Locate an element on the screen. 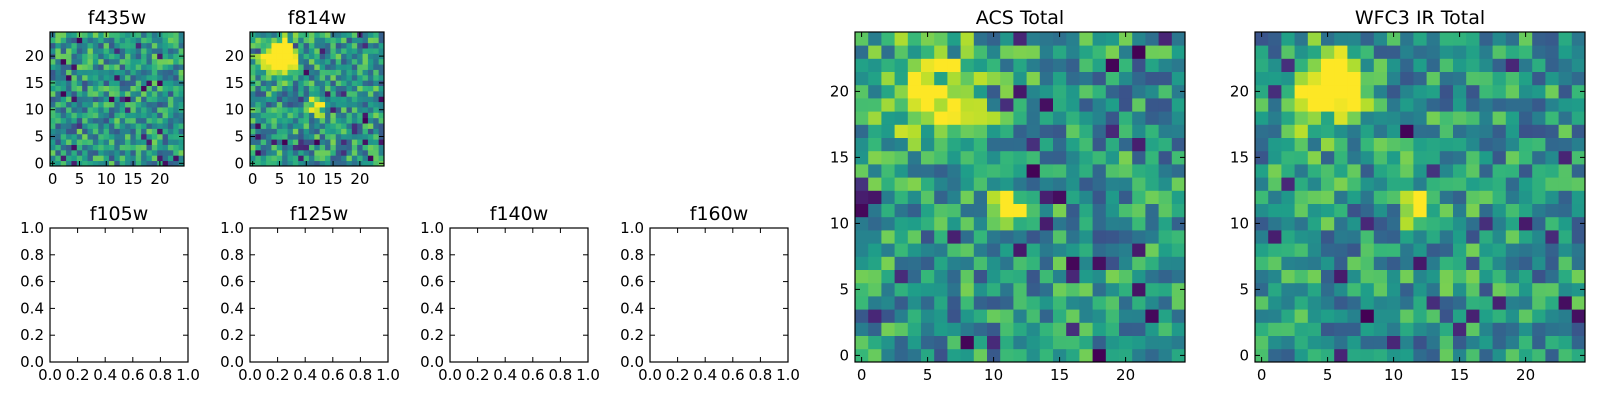 The image size is (1600, 400). x-tick-label: 20 is located at coordinates (159, 179).